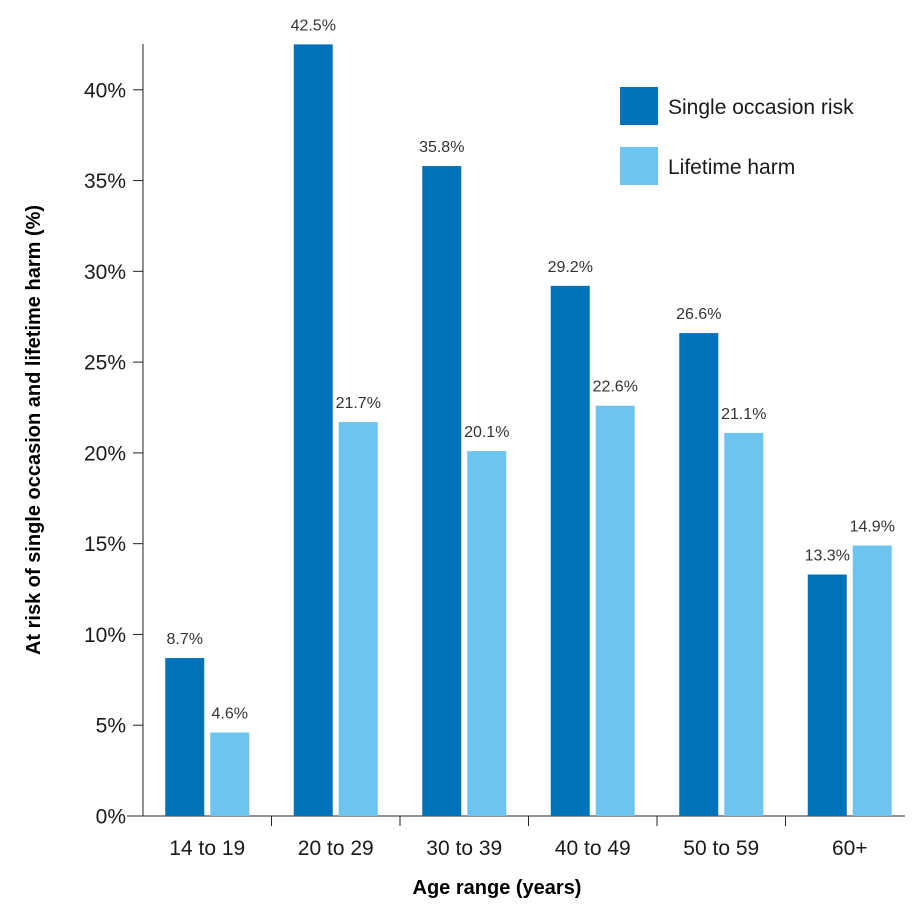 The height and width of the screenshot is (907, 913). Describe the element at coordinates (111, 726) in the screenshot. I see `y-tick-label: 5%` at that location.